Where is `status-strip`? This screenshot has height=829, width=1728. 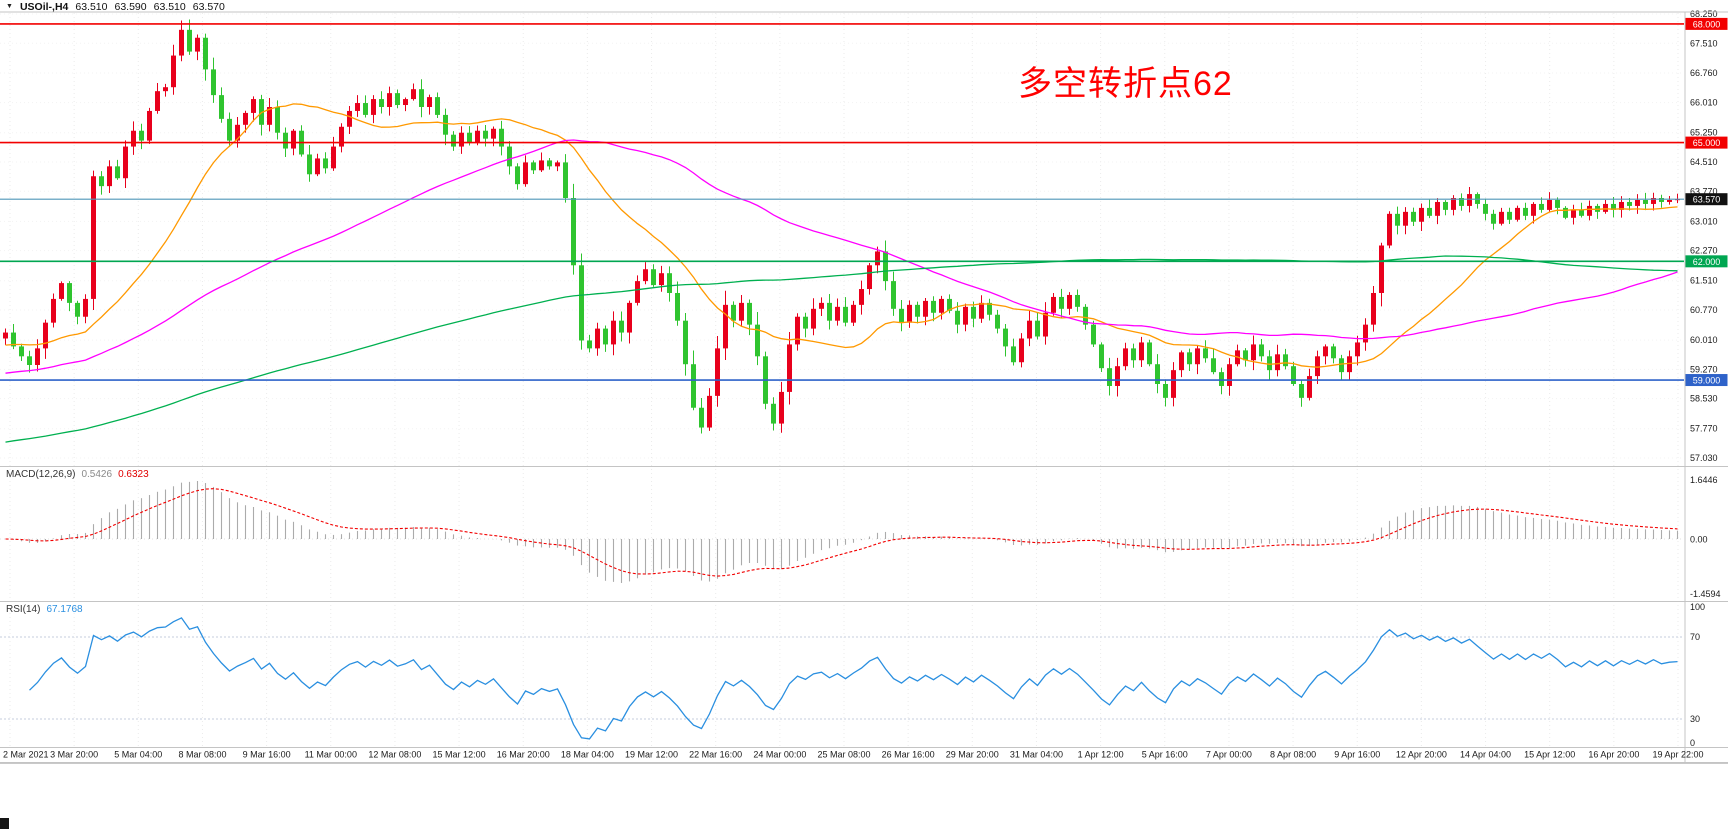 status-strip is located at coordinates (864, 796).